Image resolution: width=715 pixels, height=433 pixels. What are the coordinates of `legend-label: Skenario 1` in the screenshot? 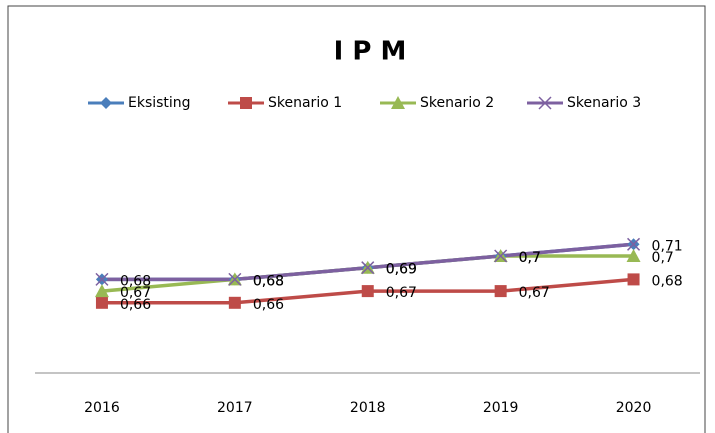 It's located at (305, 103).